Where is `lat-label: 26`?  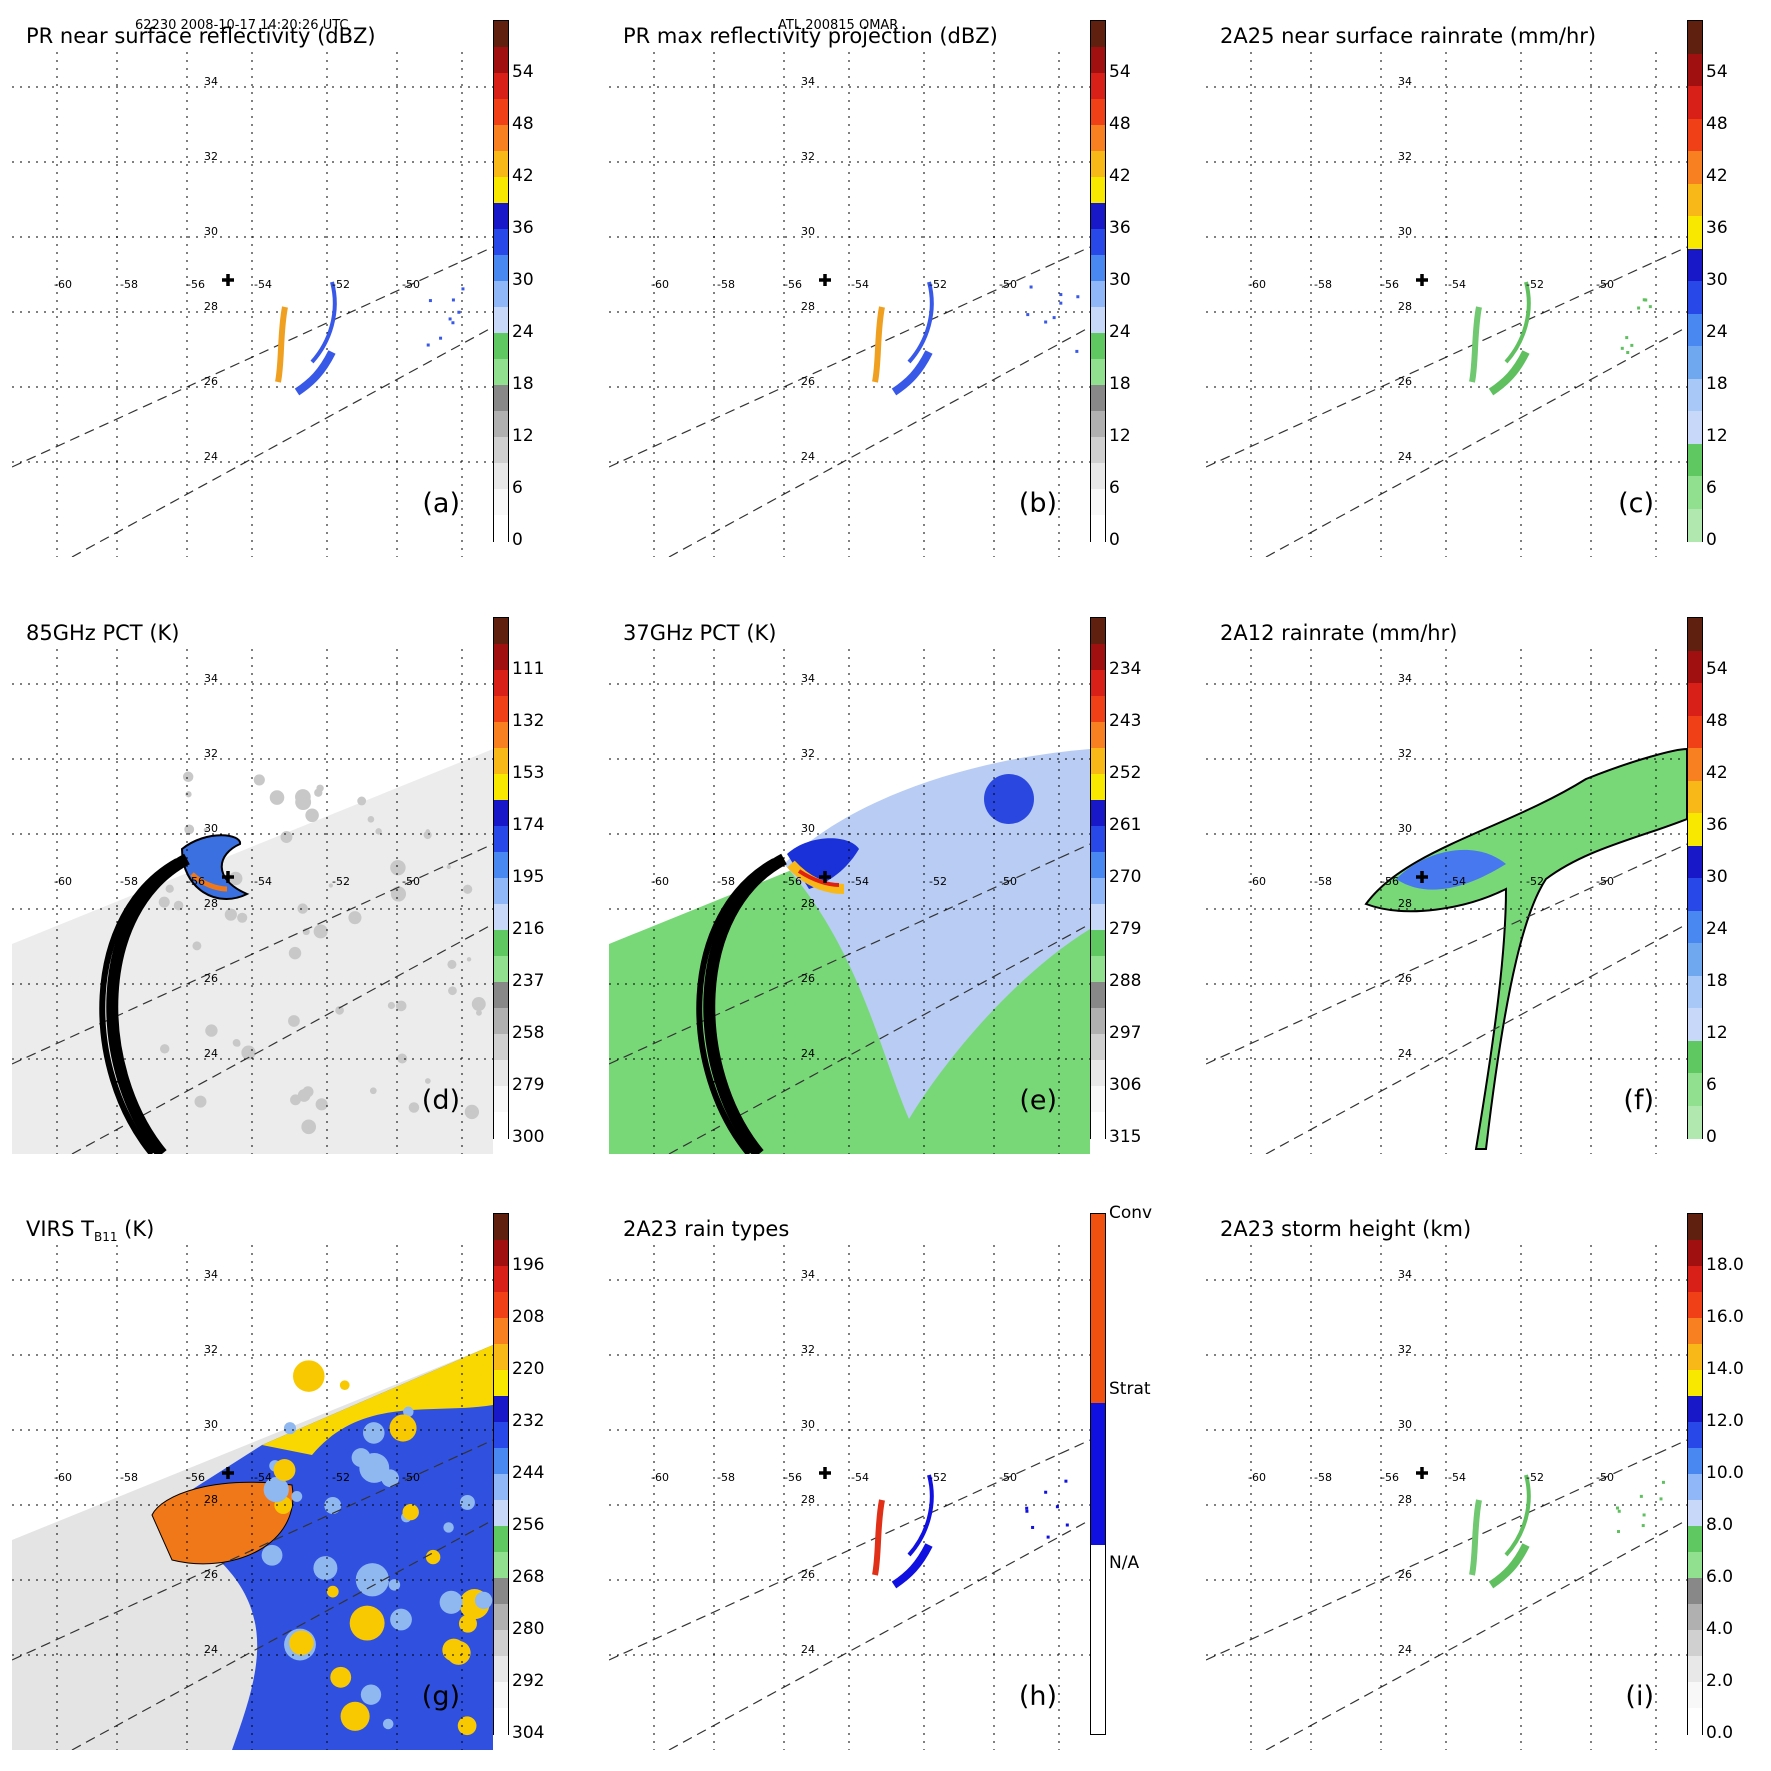
lat-label: 26 is located at coordinates (1405, 978).